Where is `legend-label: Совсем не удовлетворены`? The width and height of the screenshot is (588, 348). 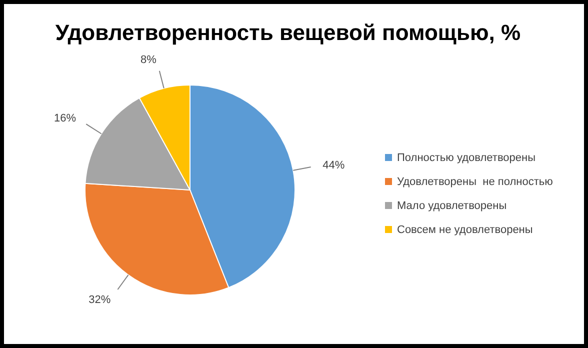
legend-label: Совсем не удовлетворены is located at coordinates (465, 230).